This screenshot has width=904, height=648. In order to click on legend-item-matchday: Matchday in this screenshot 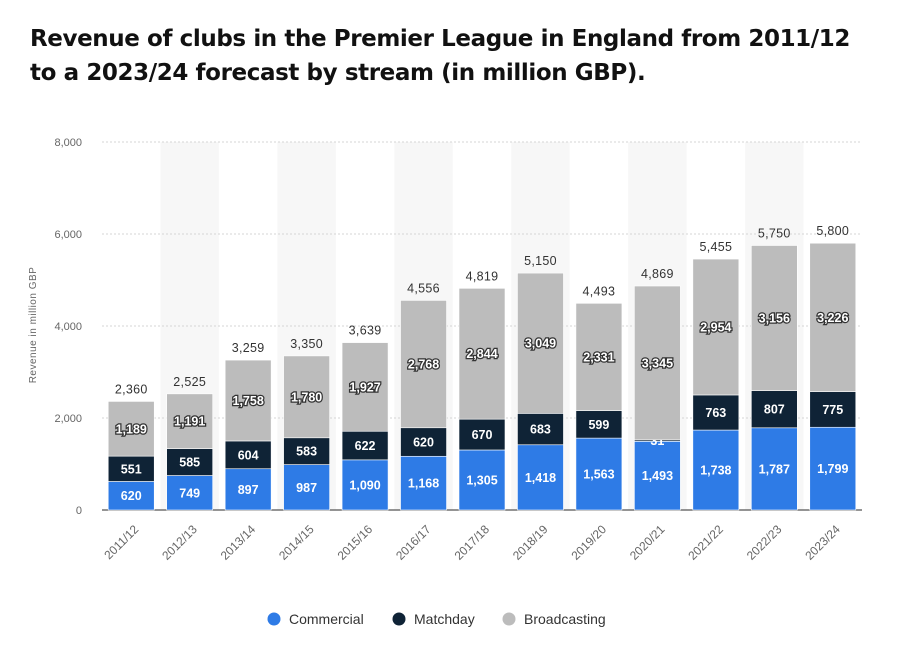, I will do `click(433, 619)`.